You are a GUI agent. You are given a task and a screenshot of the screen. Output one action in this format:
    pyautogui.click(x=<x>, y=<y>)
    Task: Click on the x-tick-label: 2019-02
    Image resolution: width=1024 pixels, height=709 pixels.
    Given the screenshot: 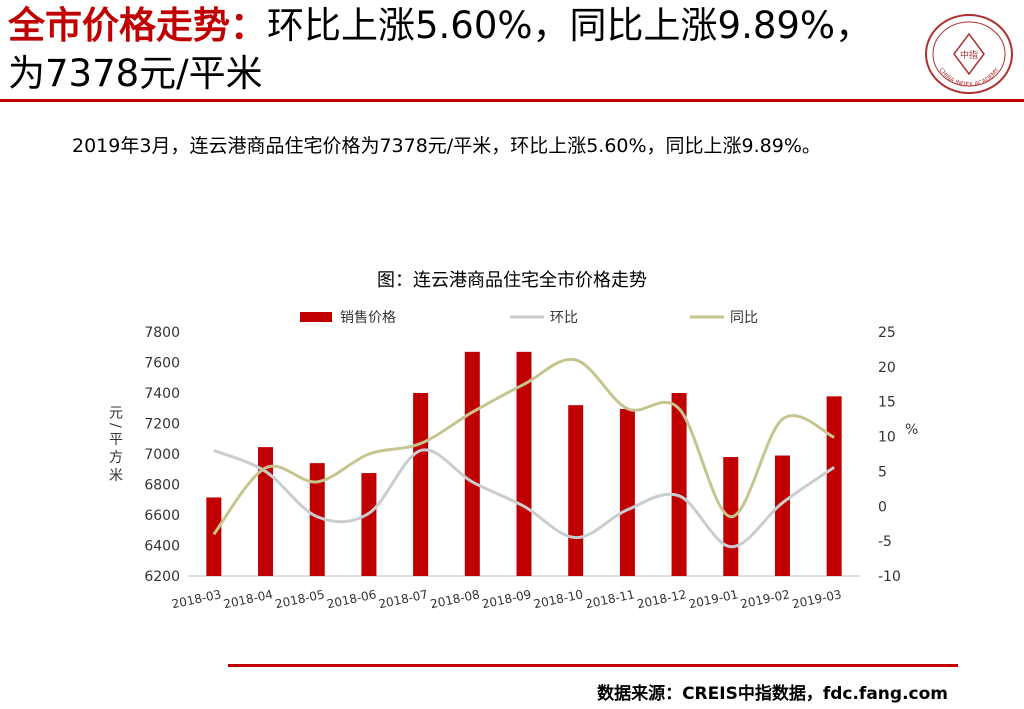 What is the action you would take?
    pyautogui.click(x=765, y=599)
    